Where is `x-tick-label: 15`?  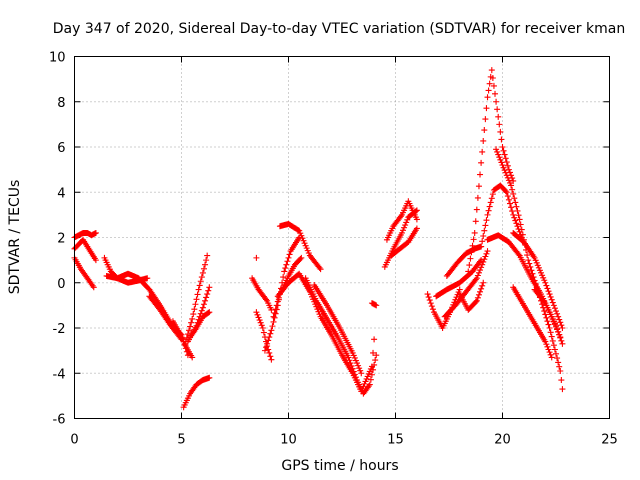
x-tick-label: 15 is located at coordinates (395, 440).